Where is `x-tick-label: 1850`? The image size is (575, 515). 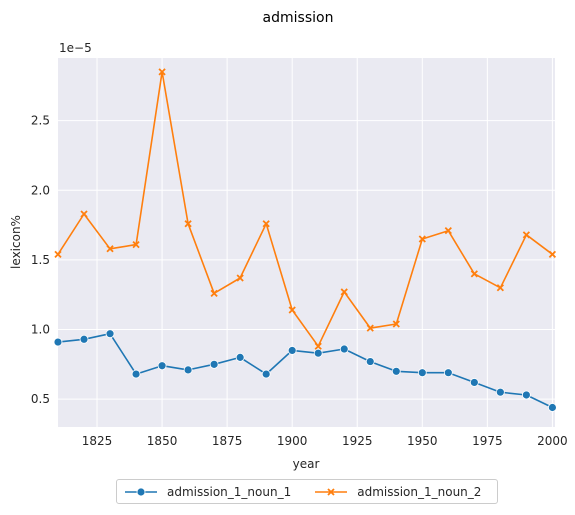 x-tick-label: 1850 is located at coordinates (162, 441).